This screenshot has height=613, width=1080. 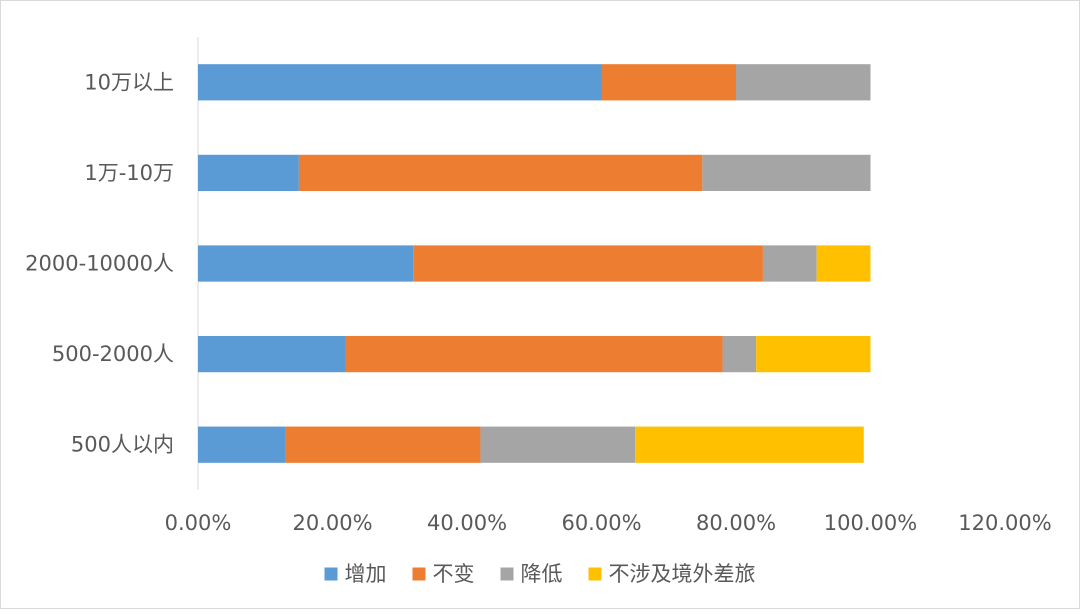 I want to click on x-tick-label: 80.00%, so click(x=736, y=523).